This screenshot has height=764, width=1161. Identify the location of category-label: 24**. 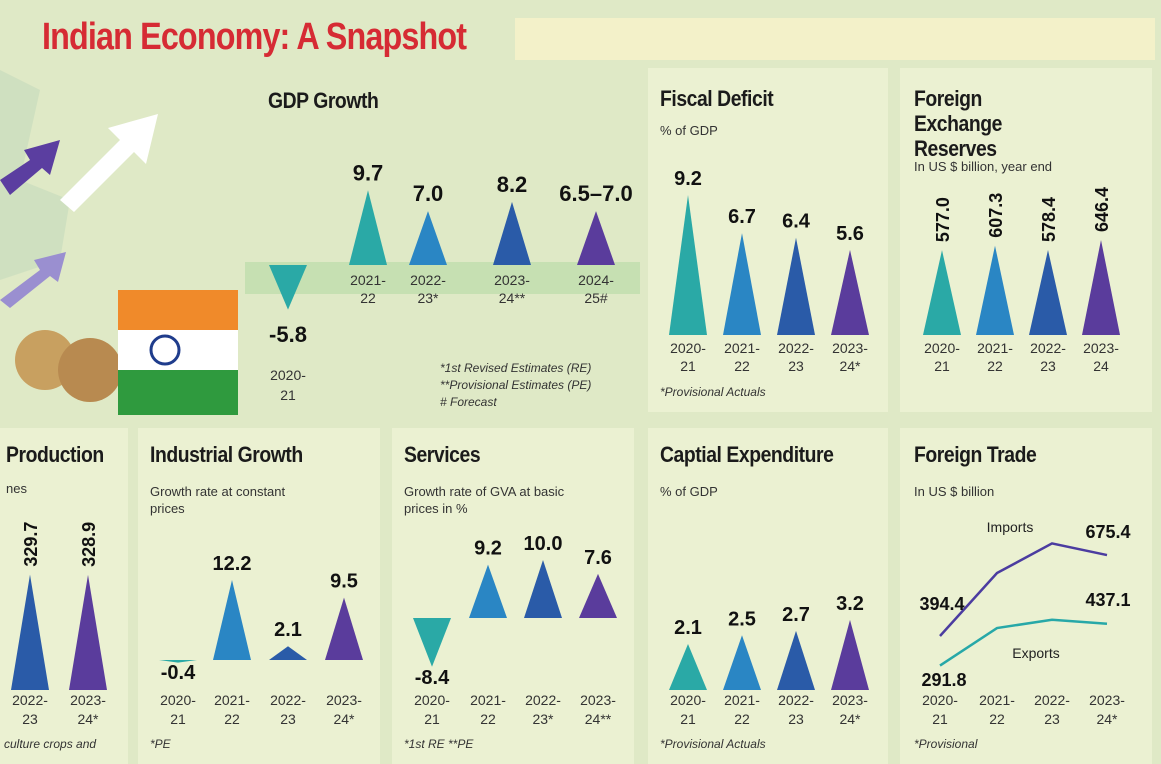
(512, 298).